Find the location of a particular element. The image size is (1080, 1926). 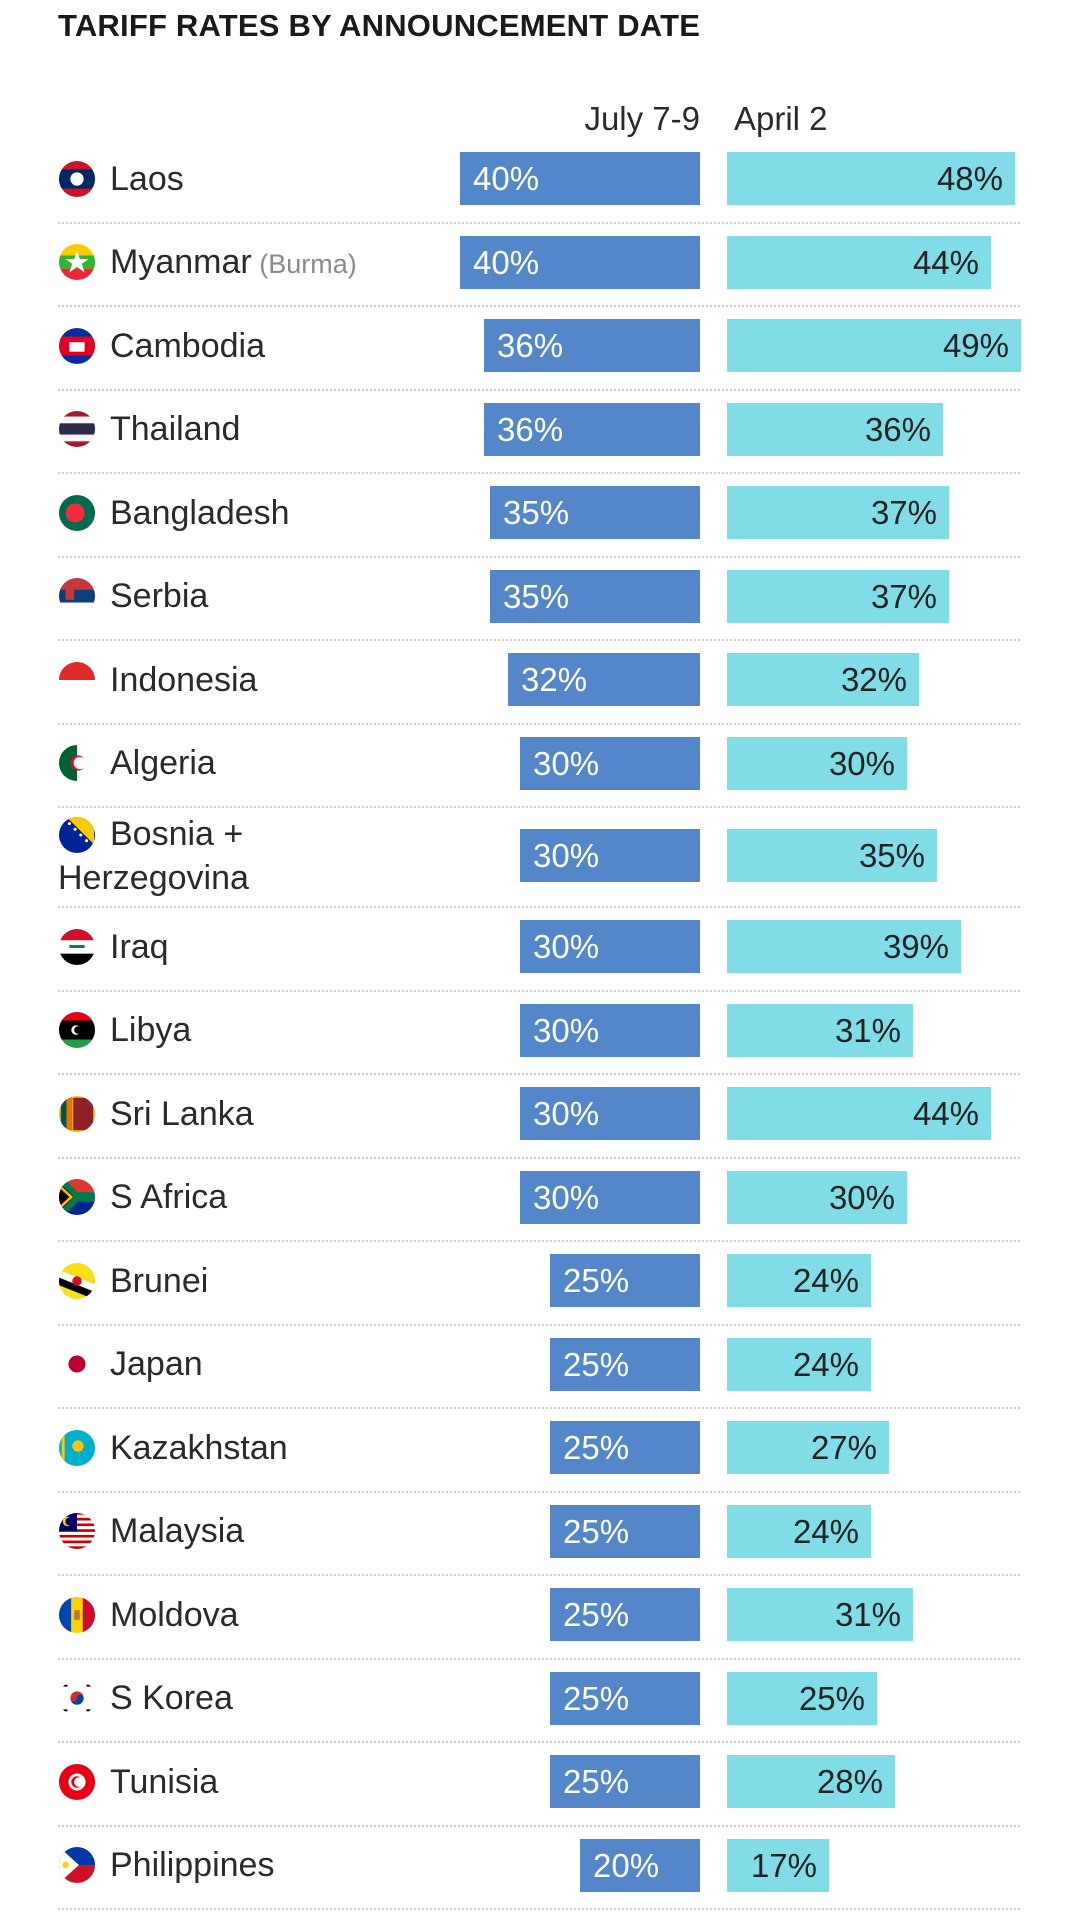

country-name: Bangladesh is located at coordinates (200, 512).